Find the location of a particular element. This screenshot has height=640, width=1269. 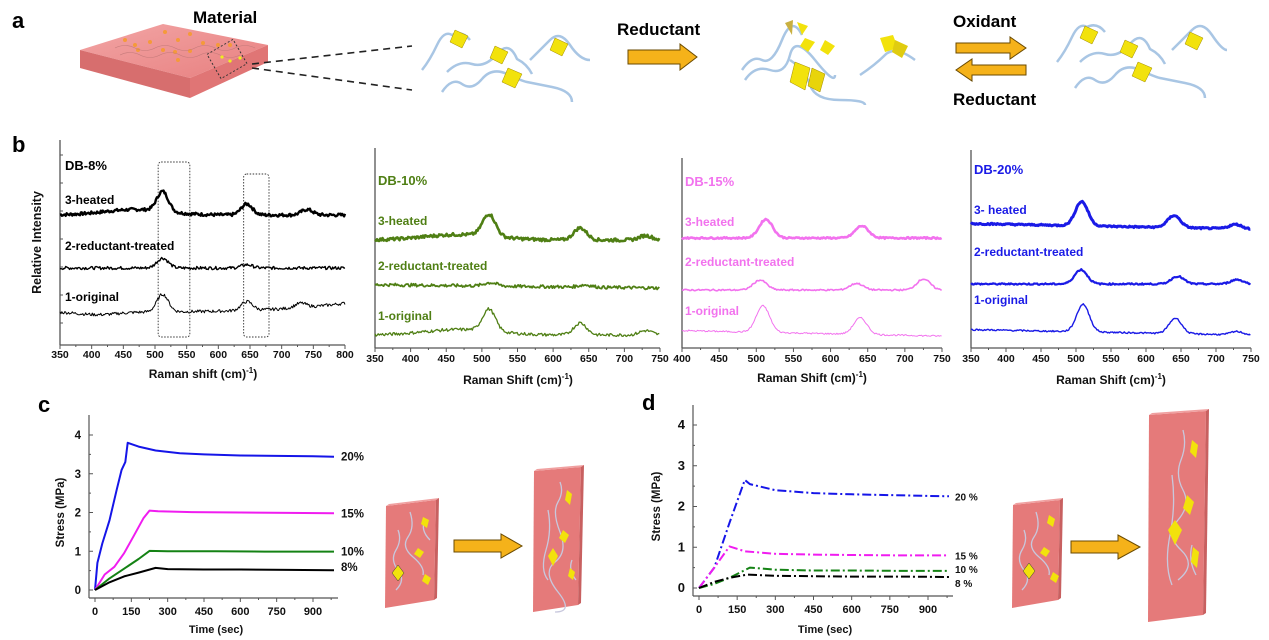

chart-title: DB-10% is located at coordinates (403, 180).